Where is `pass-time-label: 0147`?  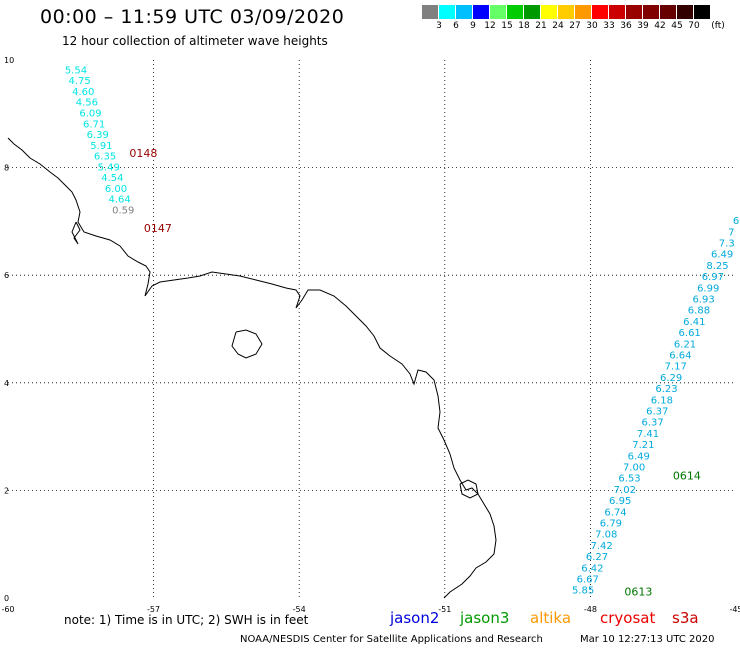
pass-time-label: 0147 is located at coordinates (158, 228).